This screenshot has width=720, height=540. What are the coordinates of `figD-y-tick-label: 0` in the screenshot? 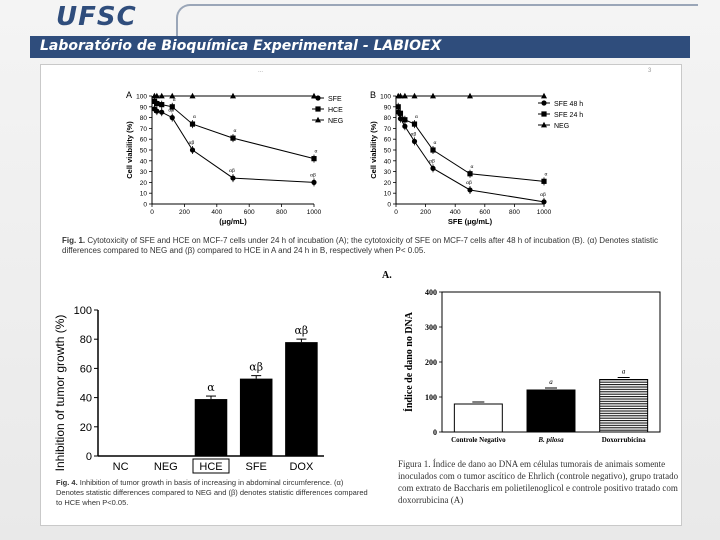 It's located at (435, 432).